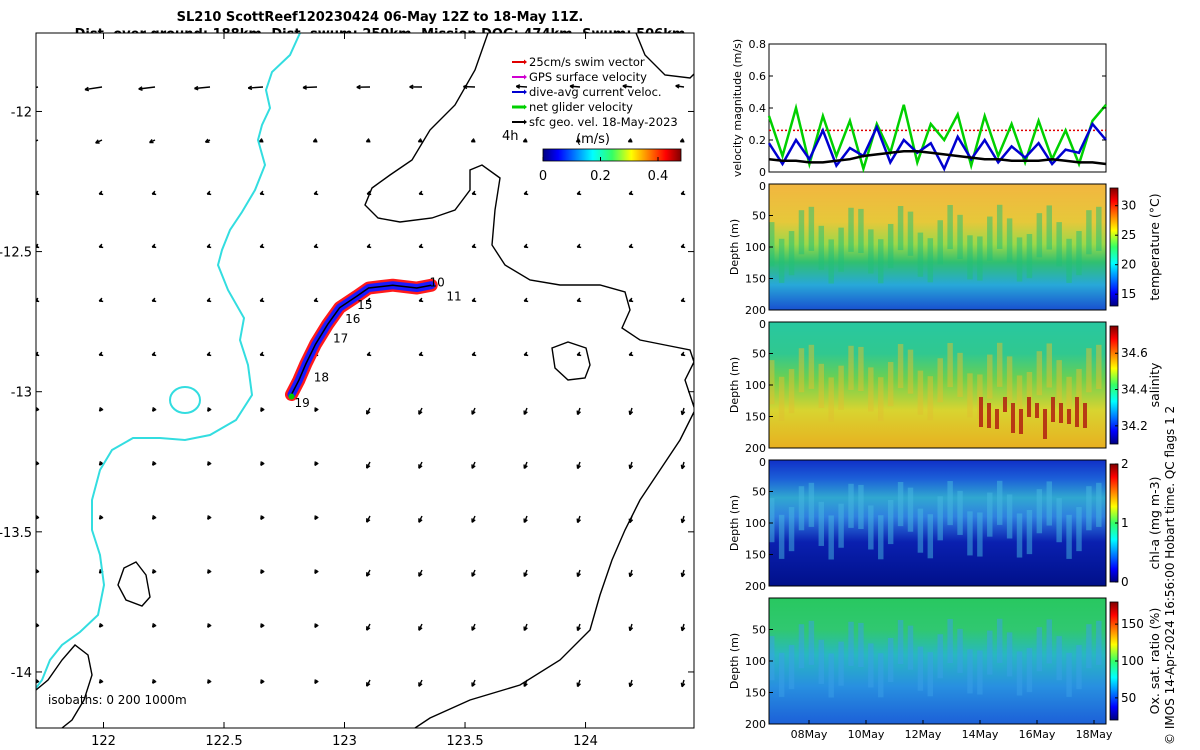  I want to click on colorbar-tick-label: 2, so click(1125, 464).